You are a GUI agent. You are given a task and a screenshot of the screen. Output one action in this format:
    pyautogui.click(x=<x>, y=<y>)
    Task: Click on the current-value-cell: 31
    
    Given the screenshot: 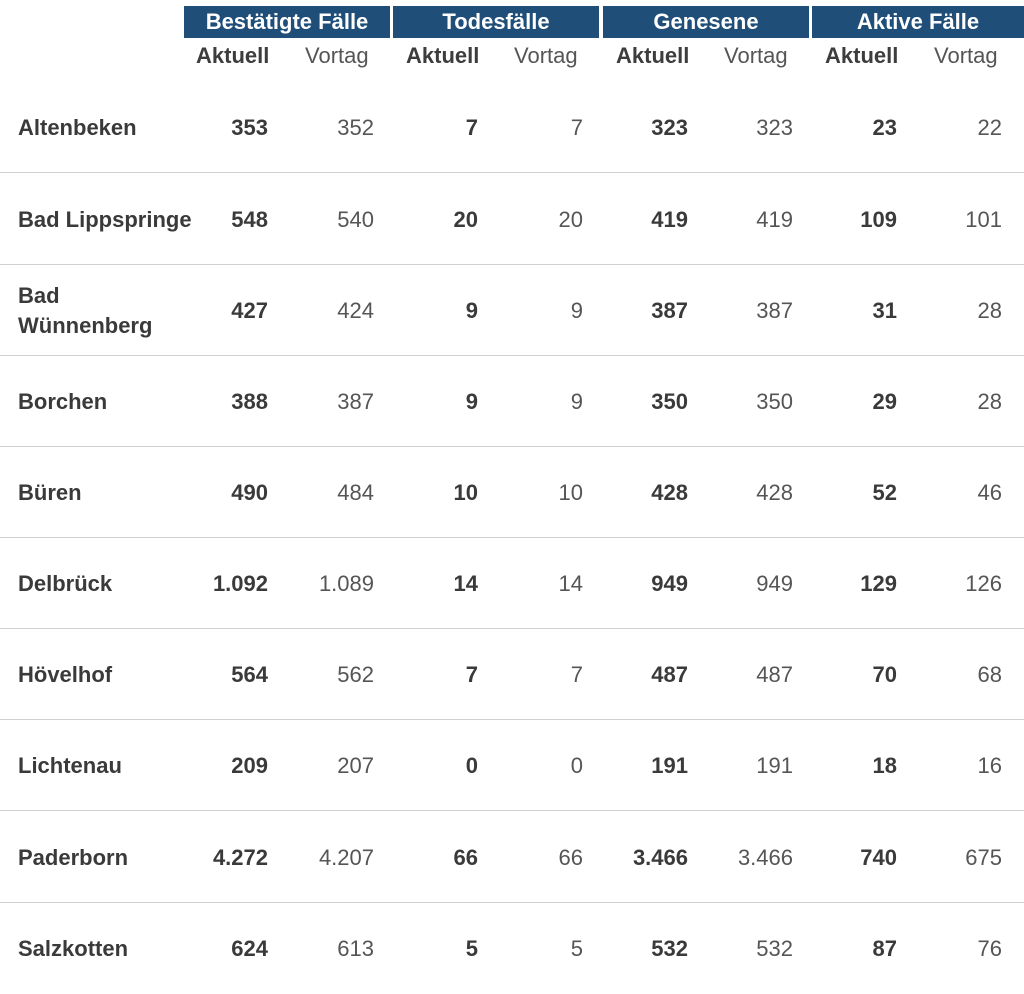 What is the action you would take?
    pyautogui.click(x=884, y=310)
    